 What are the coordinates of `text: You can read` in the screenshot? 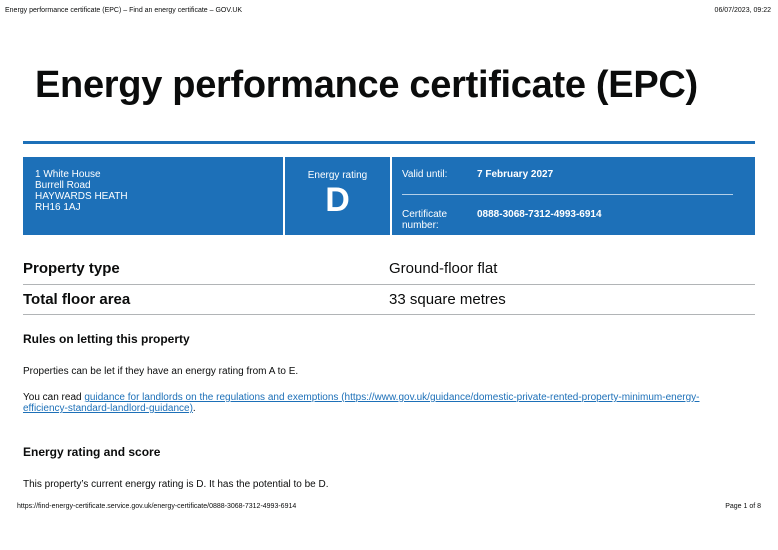 It's located at (54, 397).